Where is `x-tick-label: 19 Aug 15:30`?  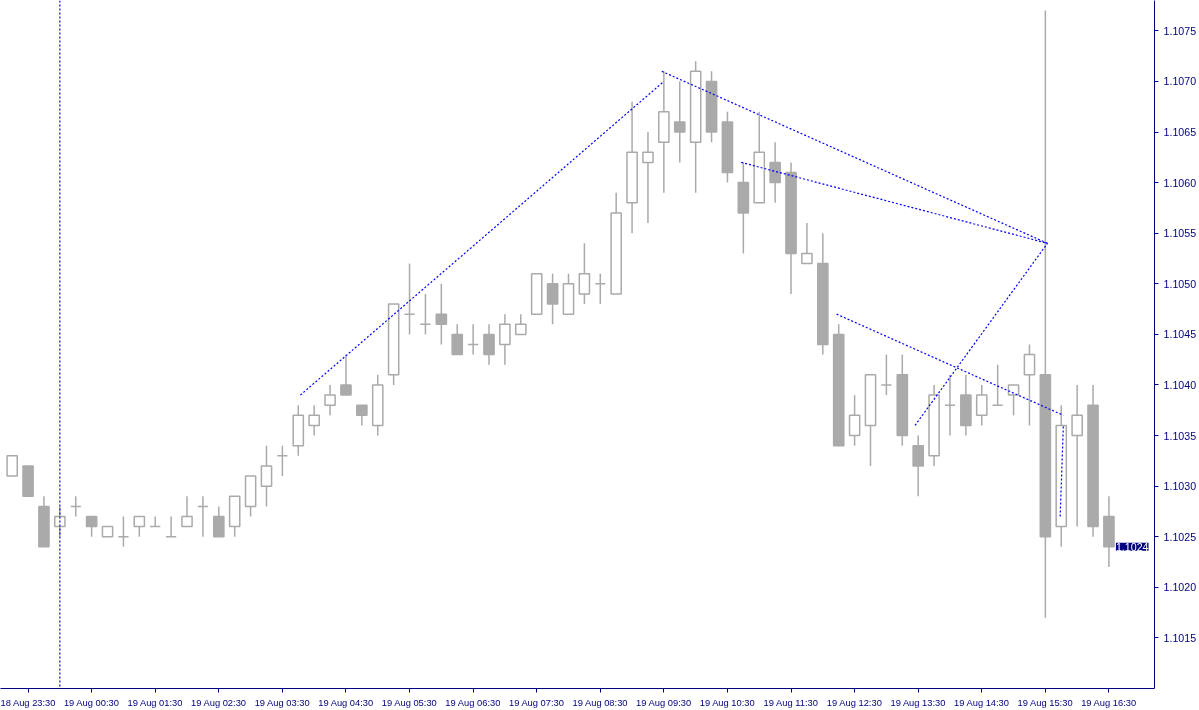 x-tick-label: 19 Aug 15:30 is located at coordinates (1045, 702).